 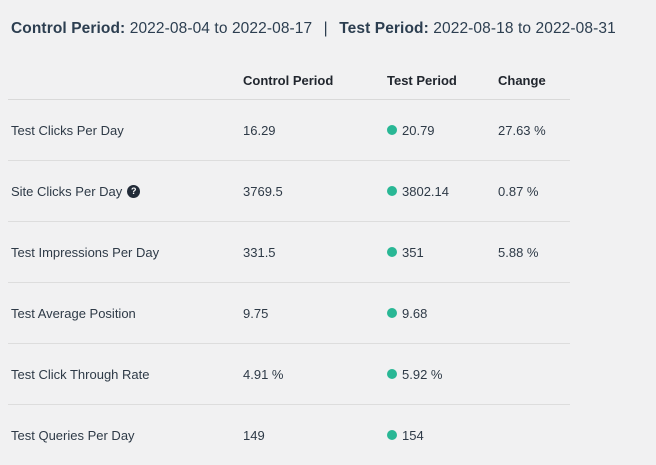 I want to click on control-period-range: 2022-08-04 to 2022-08-17, so click(x=221, y=28).